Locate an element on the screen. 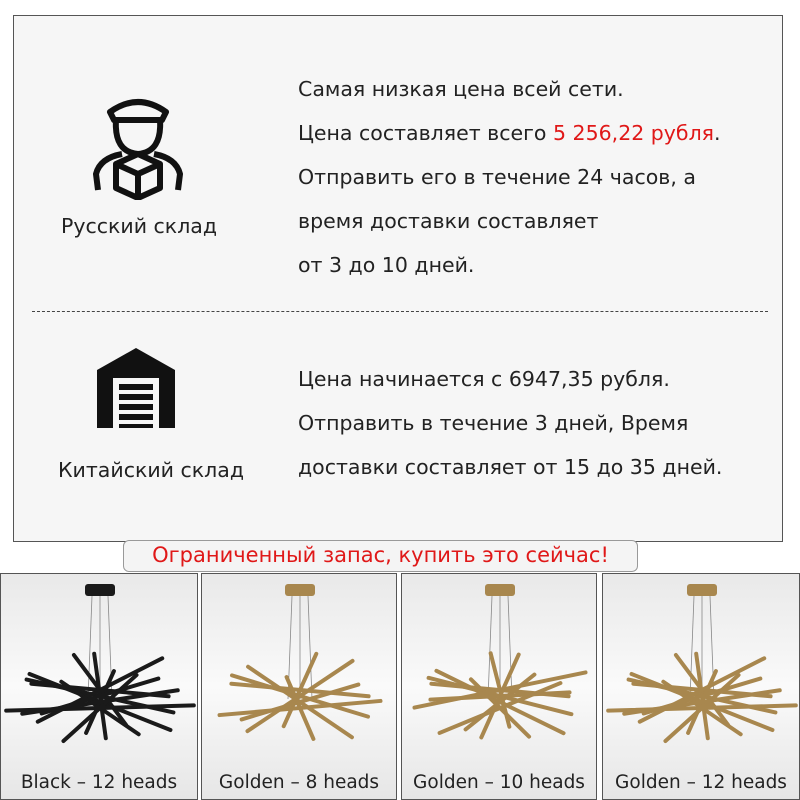 The image size is (800, 800). variant-caption: Golden – 10 heads is located at coordinates (499, 782).